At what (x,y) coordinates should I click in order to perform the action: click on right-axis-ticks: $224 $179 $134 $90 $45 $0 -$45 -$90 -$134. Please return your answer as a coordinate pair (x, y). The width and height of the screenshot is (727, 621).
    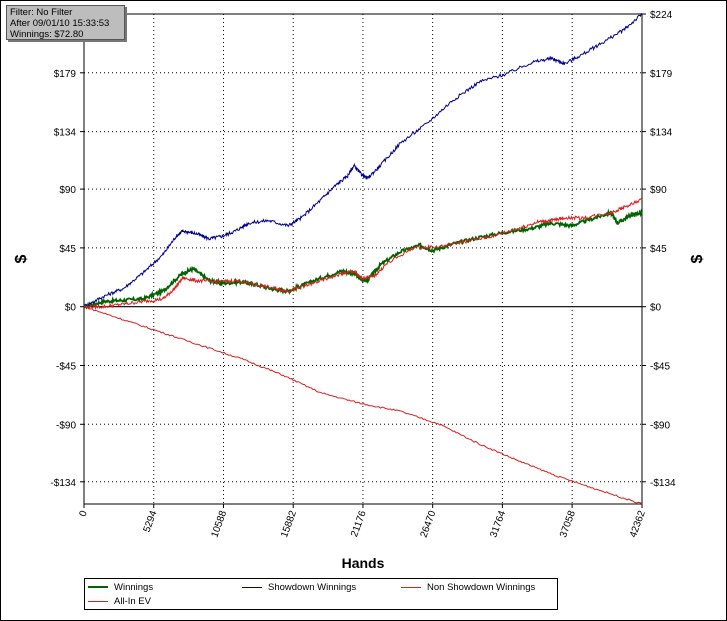
    Looking at the image, I should click on (659, 249).